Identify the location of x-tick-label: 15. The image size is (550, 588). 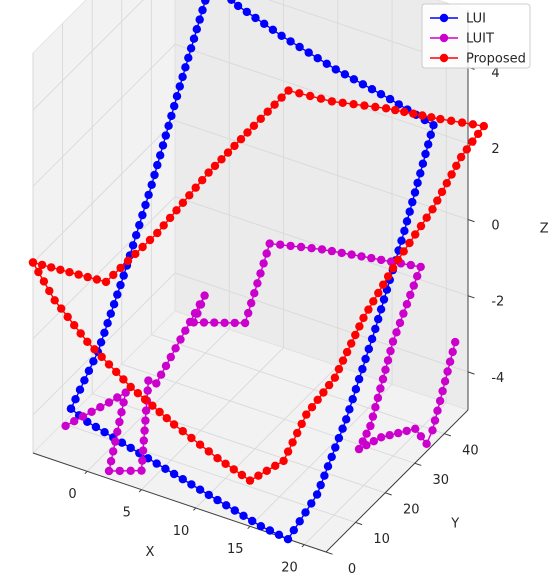
(235, 549).